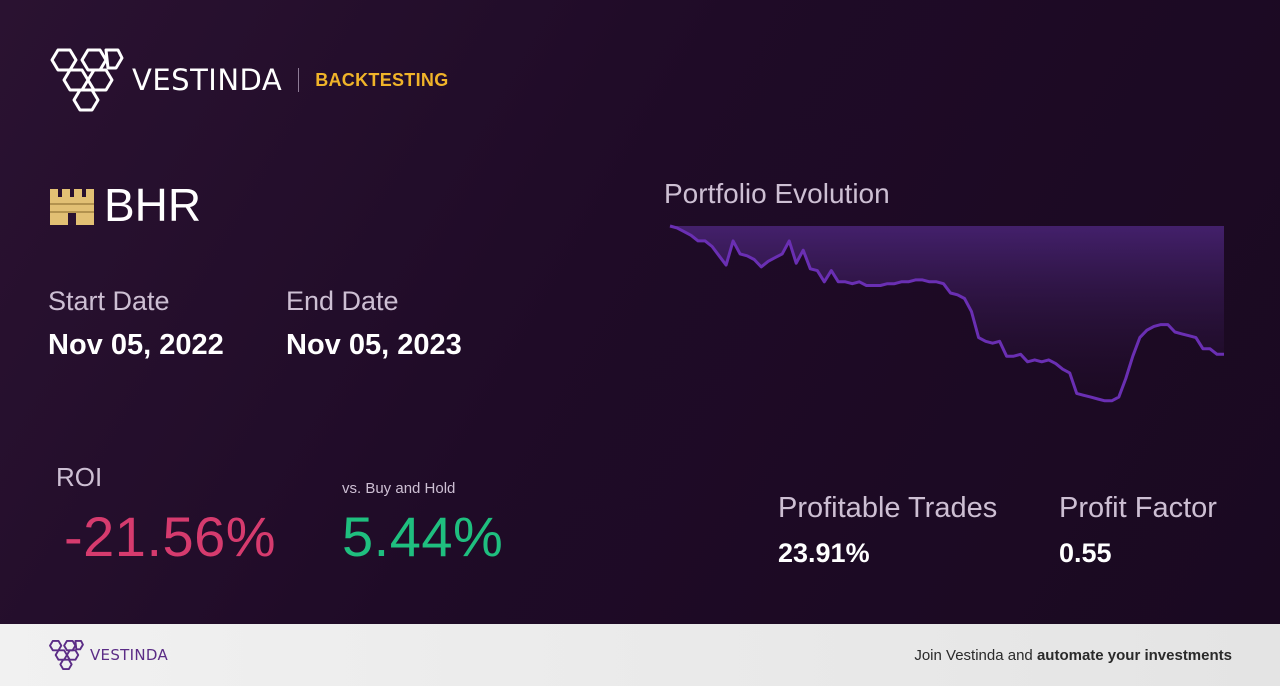 Image resolution: width=1280 pixels, height=686 pixels. Describe the element at coordinates (207, 80) in the screenshot. I see `brand-name: VESTINDA` at that location.